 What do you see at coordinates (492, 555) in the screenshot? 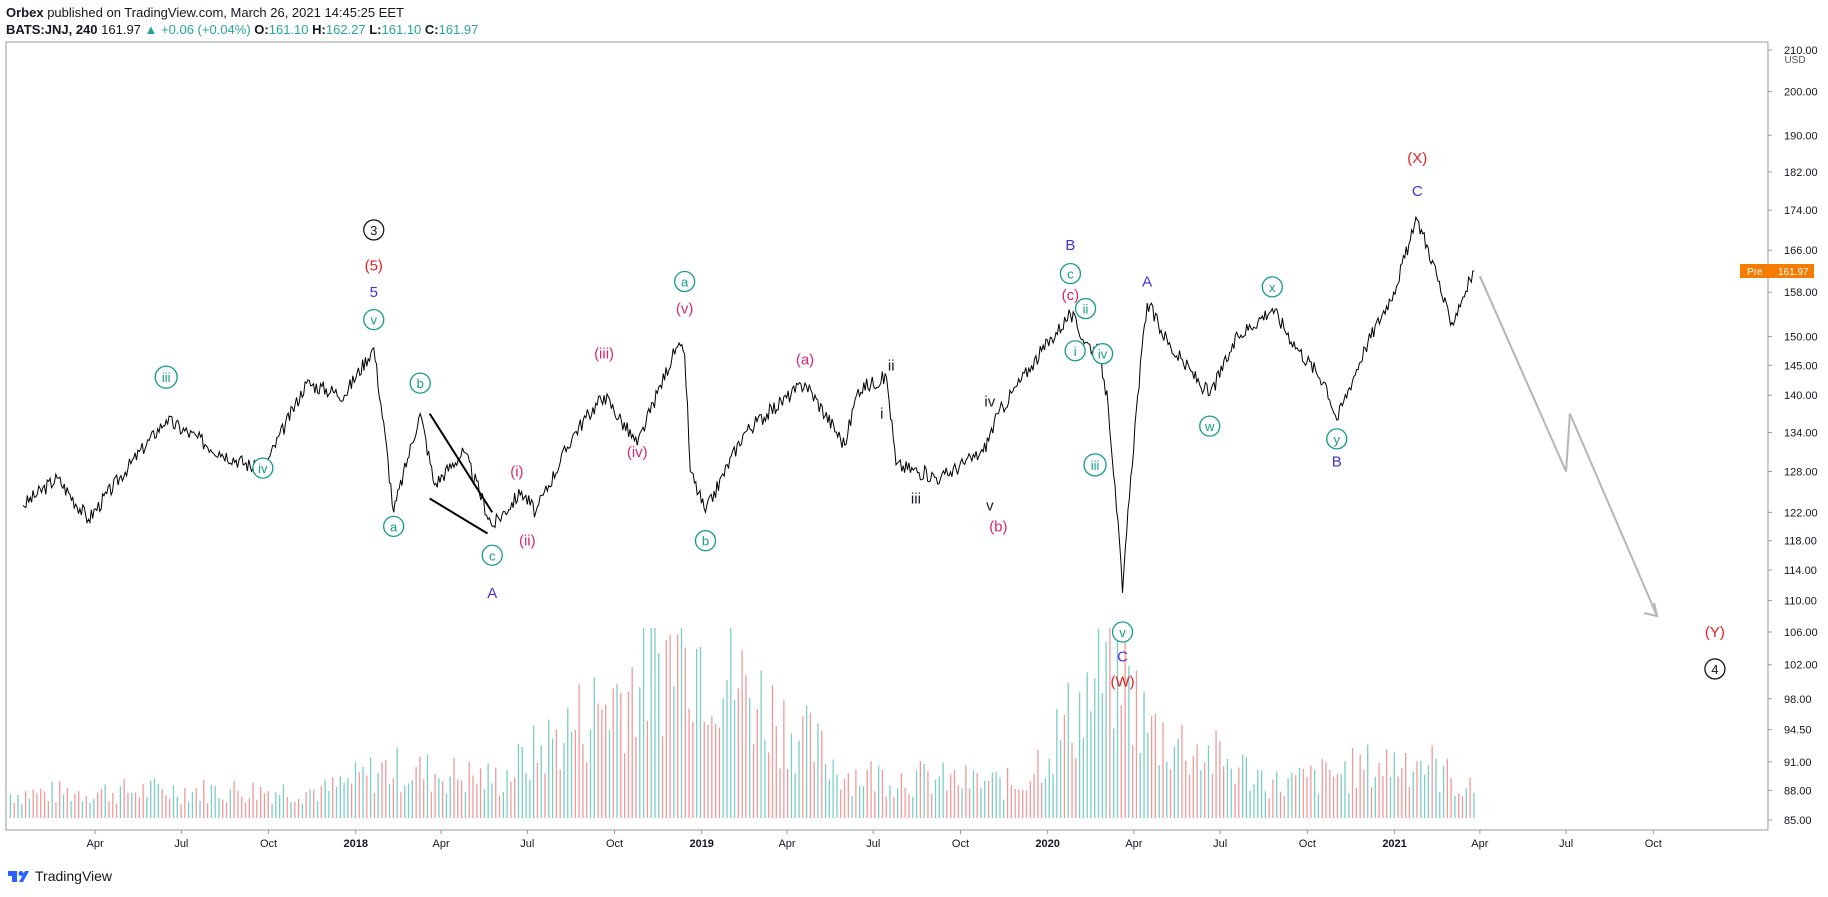
I see `wave-label: c` at bounding box center [492, 555].